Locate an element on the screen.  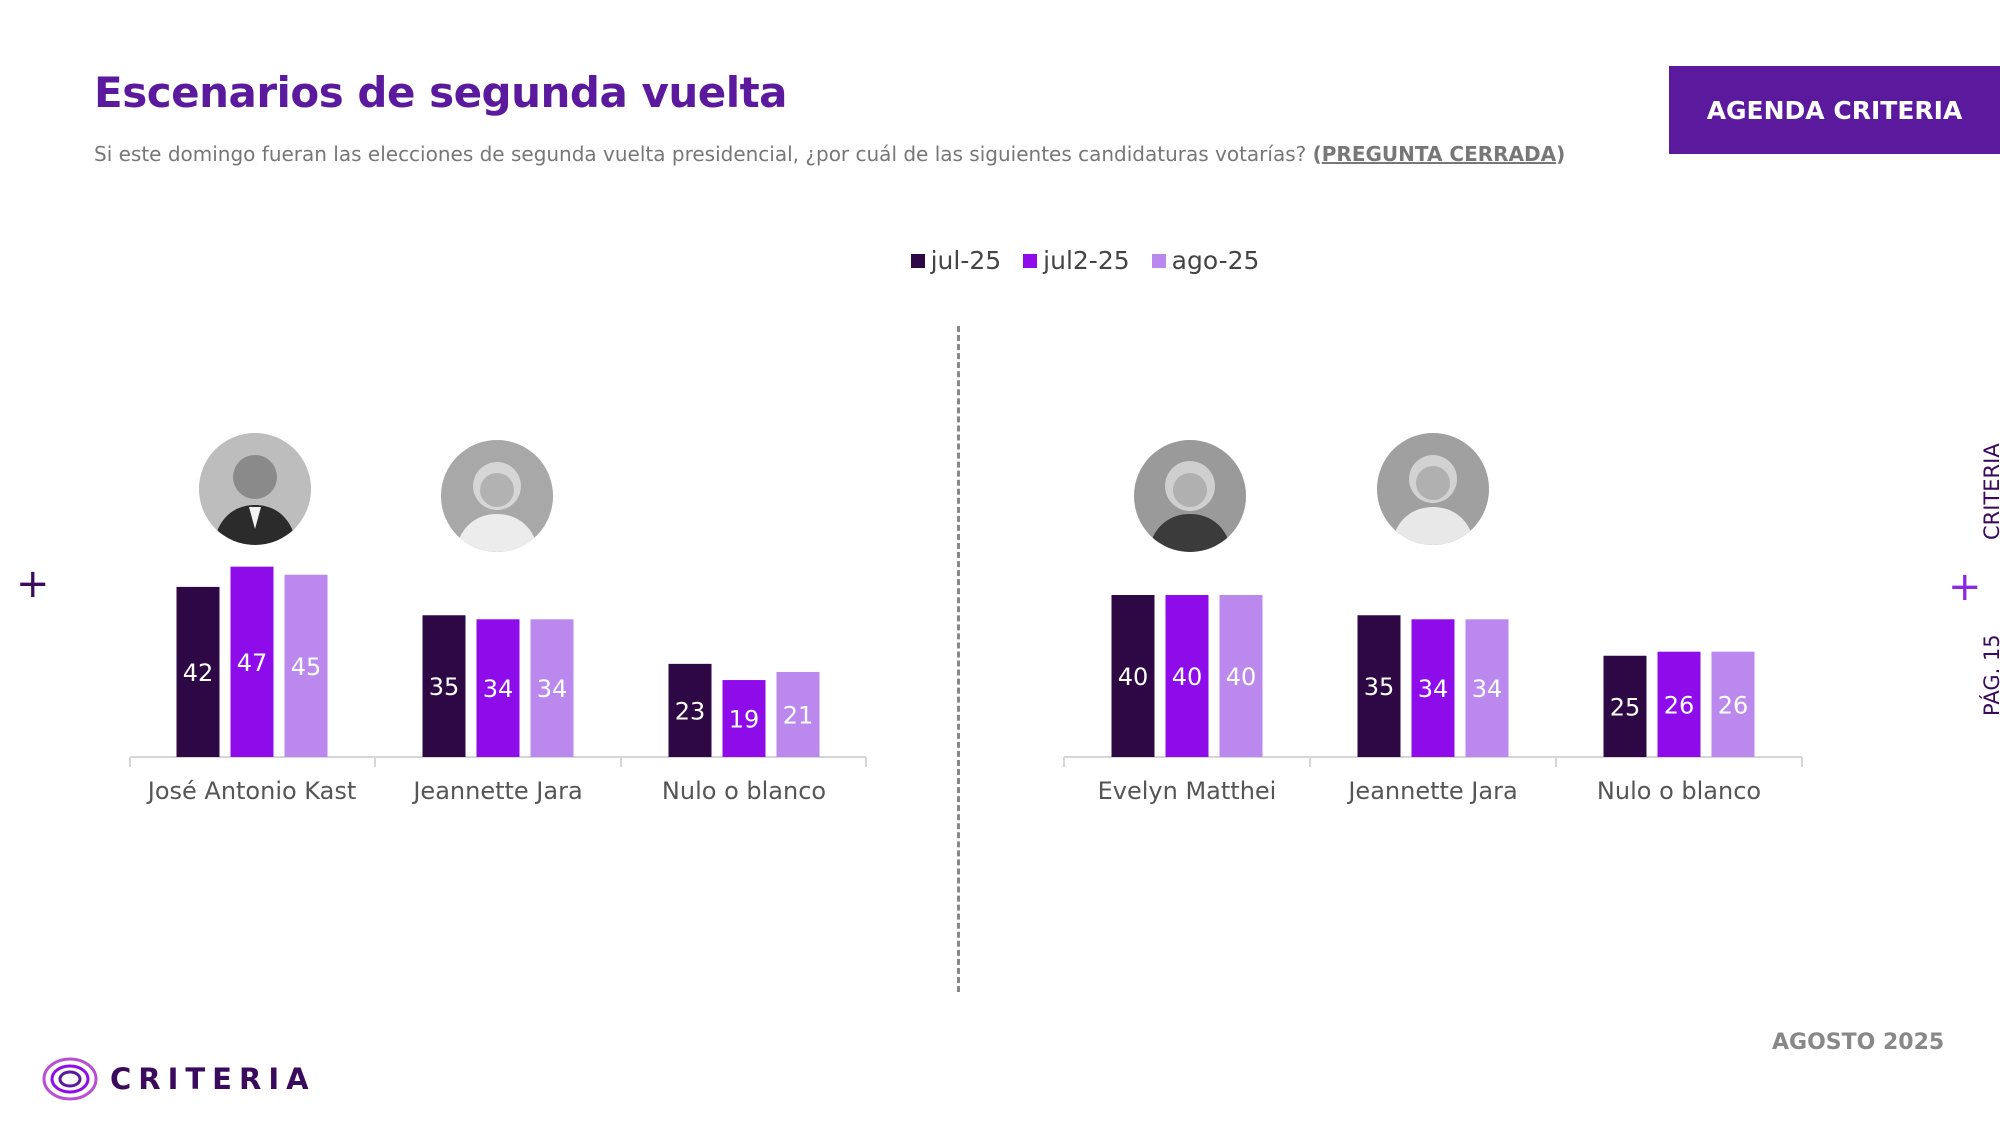
subtitle-closed-question: PREGUNTA CERRADA is located at coordinates (1439, 154).